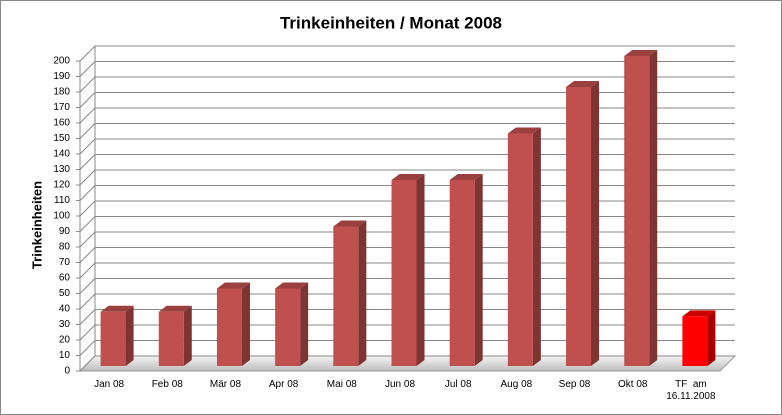 The image size is (782, 415). I want to click on x-tick-label: Mär 08, so click(225, 384).